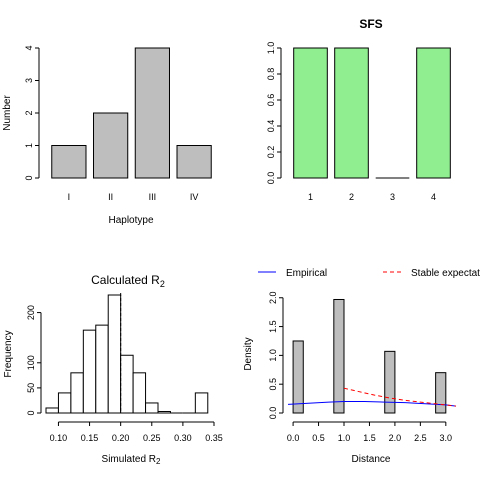 This screenshot has height=485, width=480. Describe the element at coordinates (310, 197) in the screenshot. I see `sfs-xtick-label: 1` at that location.